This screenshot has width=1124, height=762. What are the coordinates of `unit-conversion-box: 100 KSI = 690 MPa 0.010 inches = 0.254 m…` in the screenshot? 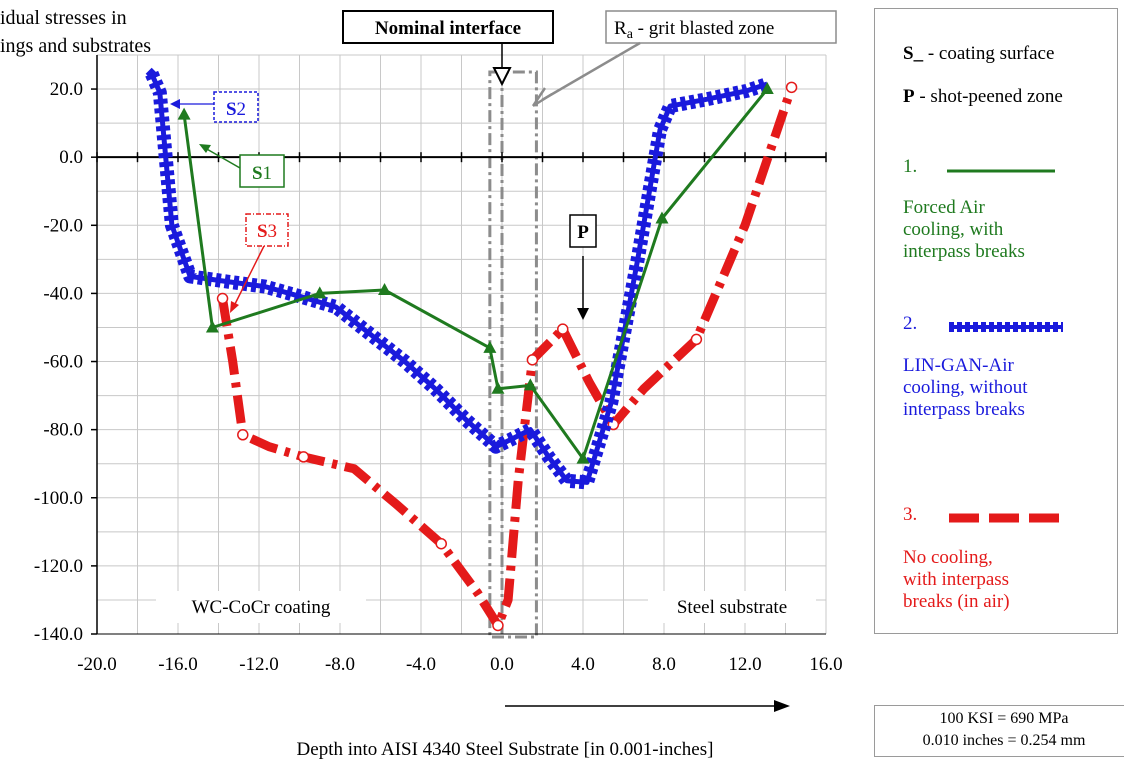 It's located at (999, 731).